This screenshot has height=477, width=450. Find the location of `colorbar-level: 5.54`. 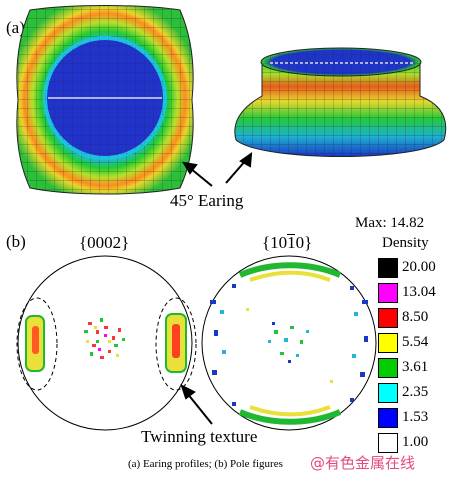

colorbar-level: 5.54 is located at coordinates (413, 343).